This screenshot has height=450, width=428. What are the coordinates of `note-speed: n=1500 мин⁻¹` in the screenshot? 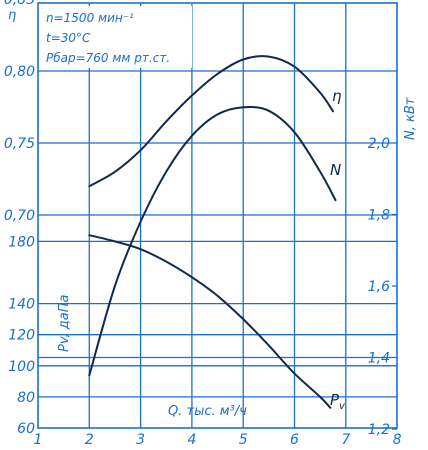 It's located at (90, 18).